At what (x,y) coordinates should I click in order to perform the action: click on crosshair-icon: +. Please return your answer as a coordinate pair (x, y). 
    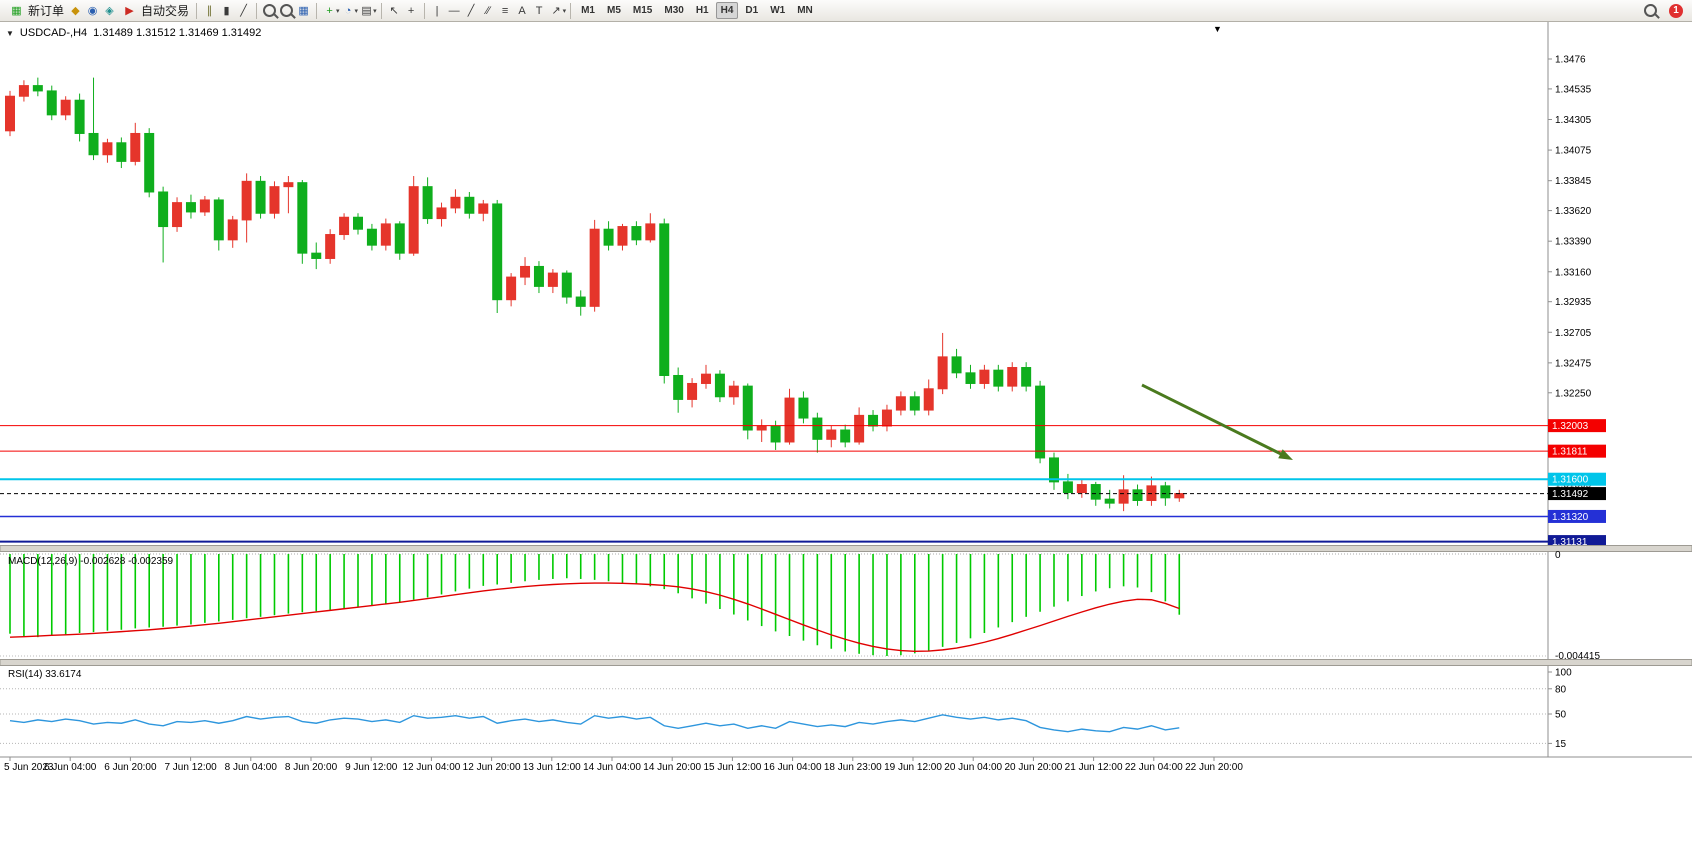
    Looking at the image, I should click on (411, 10).